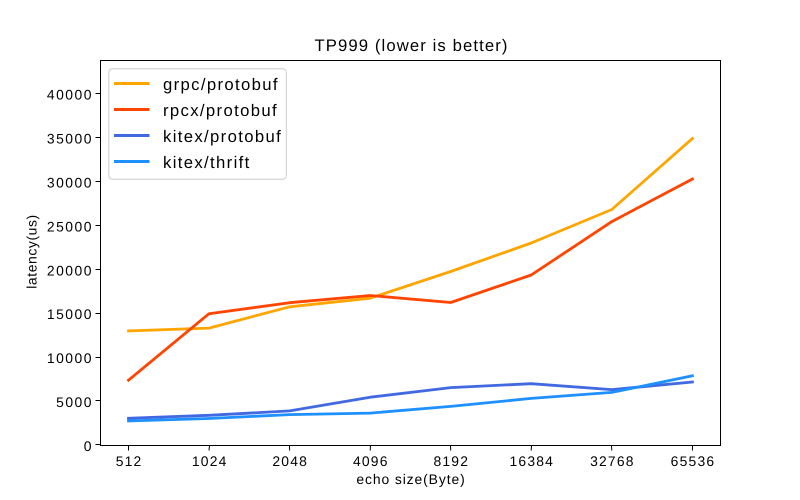  I want to click on svg-text: 1024, so click(210, 461).